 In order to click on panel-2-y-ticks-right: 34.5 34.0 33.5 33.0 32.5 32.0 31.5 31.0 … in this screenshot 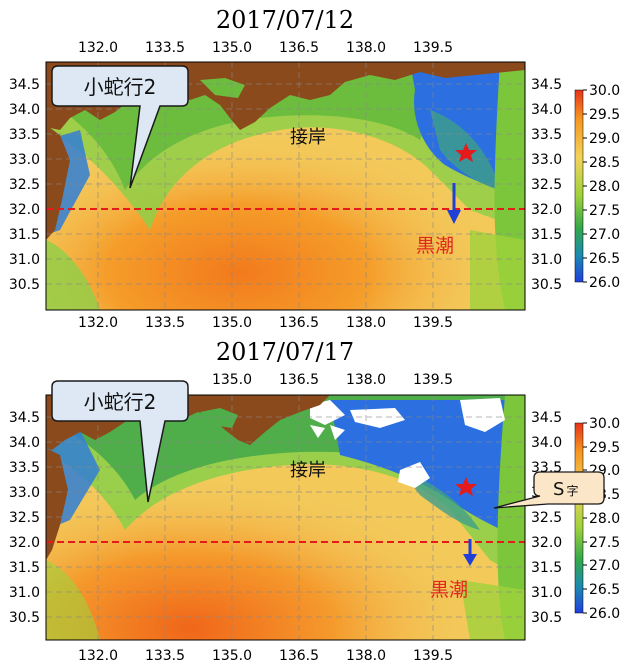, I will do `click(546, 518)`.